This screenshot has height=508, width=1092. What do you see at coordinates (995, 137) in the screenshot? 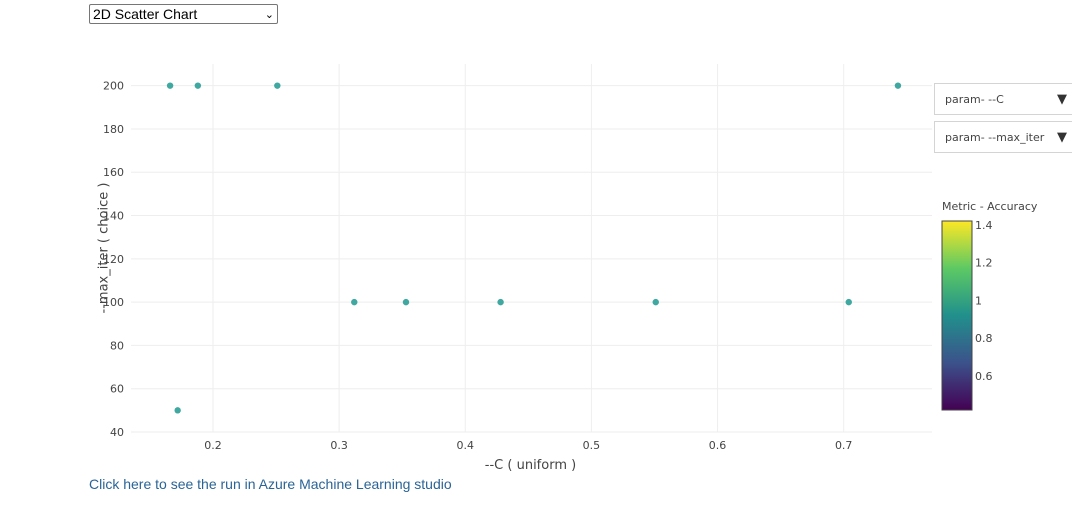
I see `y-axis-param-value: param- --max_iter` at bounding box center [995, 137].